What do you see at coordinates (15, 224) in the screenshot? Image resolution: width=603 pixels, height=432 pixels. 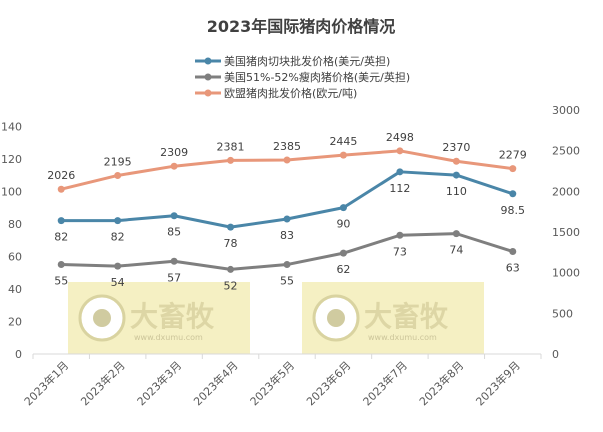 I see `left-axis-tick-label: 80` at bounding box center [15, 224].